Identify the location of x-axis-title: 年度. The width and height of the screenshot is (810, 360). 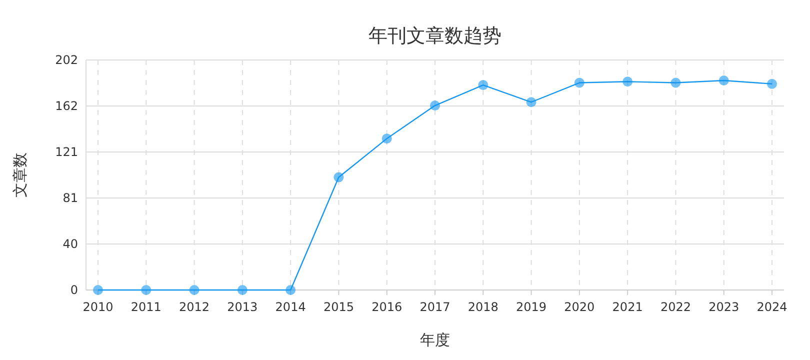
(435, 340).